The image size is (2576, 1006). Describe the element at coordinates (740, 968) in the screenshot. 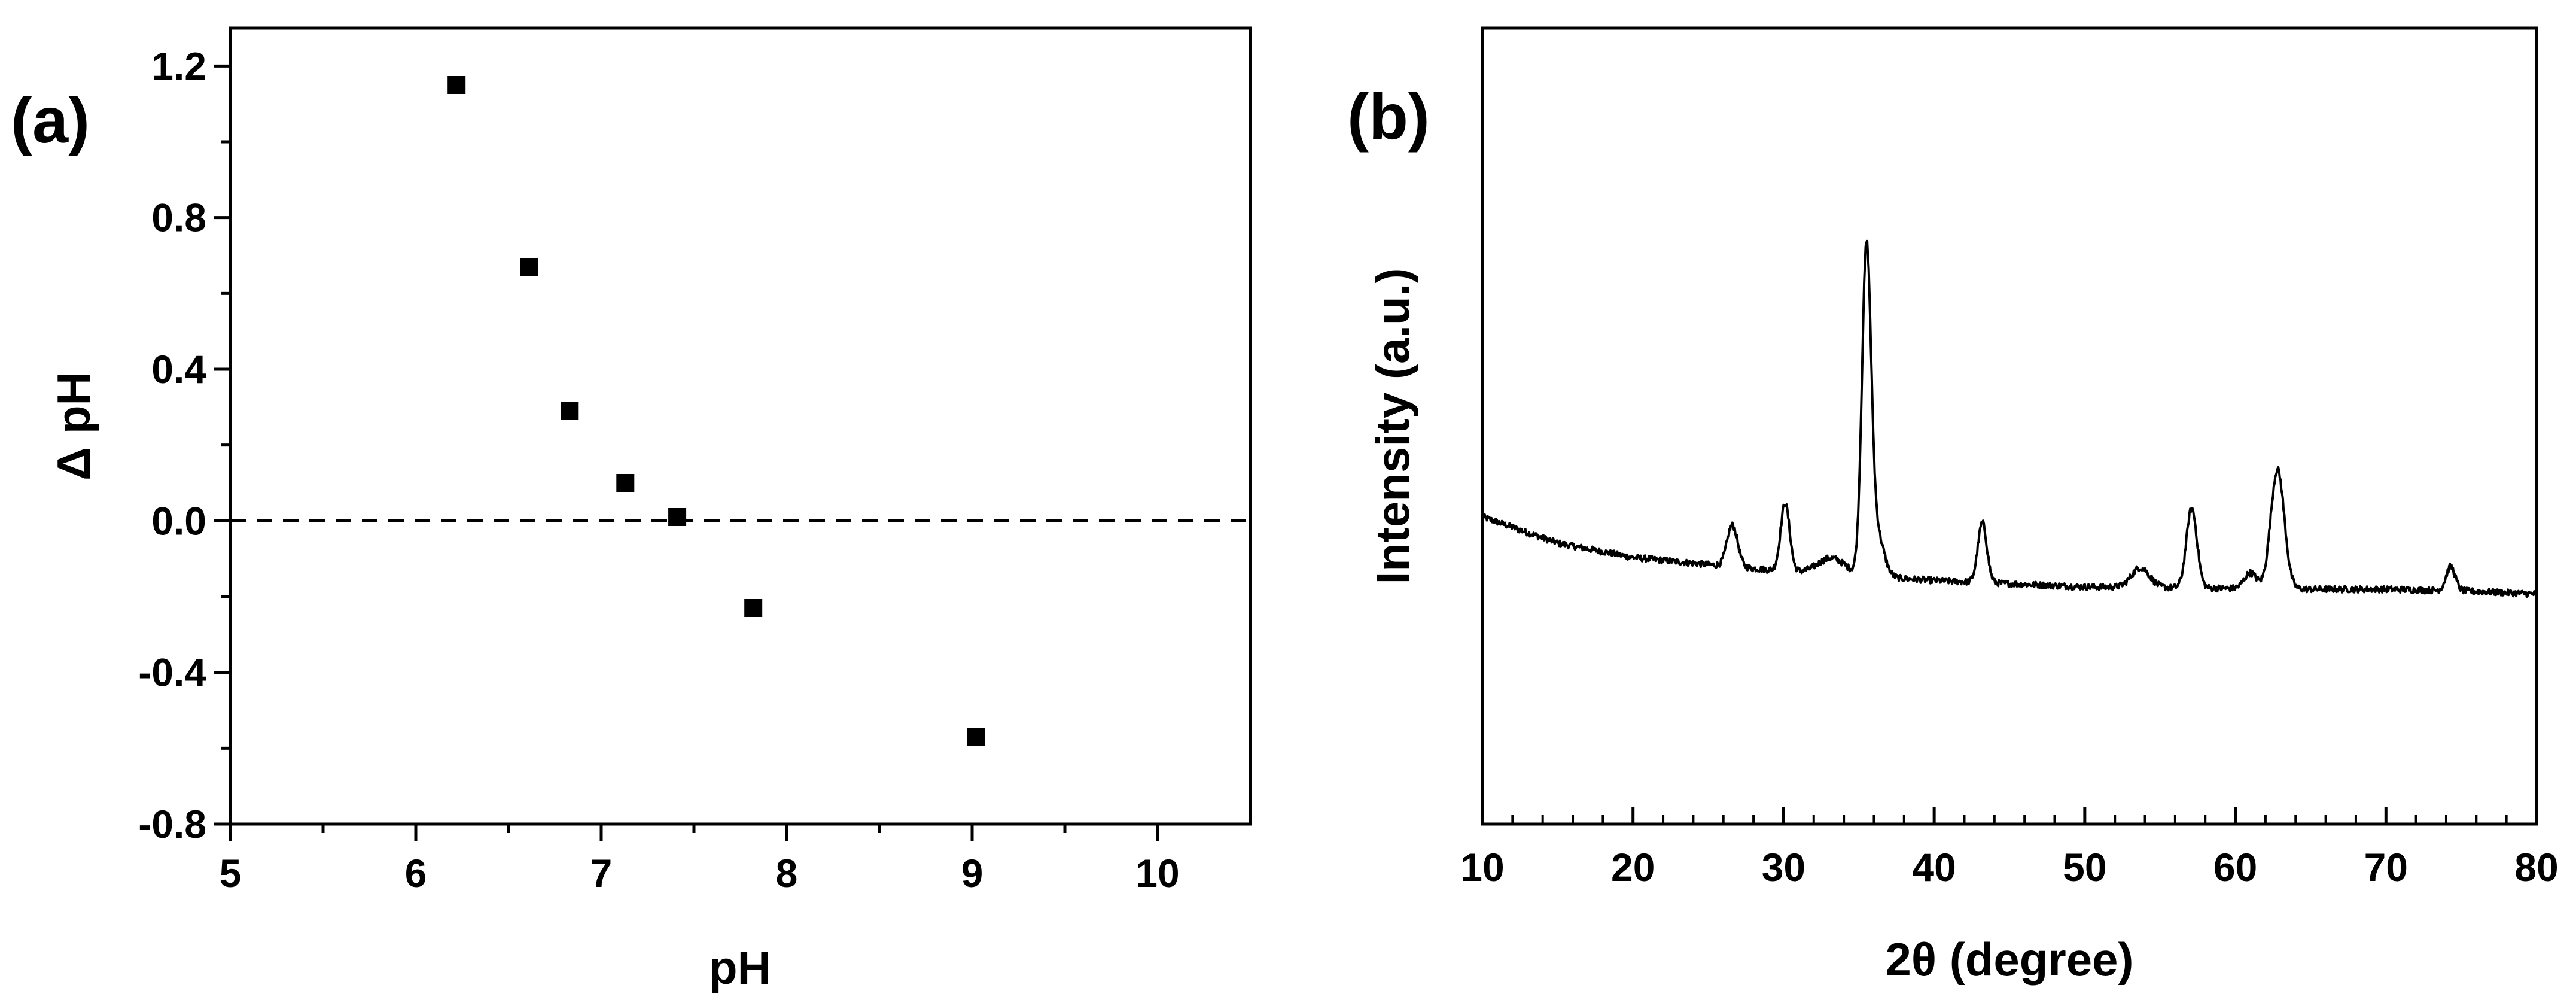

I see `panel-a-x-axis-title: pH` at that location.